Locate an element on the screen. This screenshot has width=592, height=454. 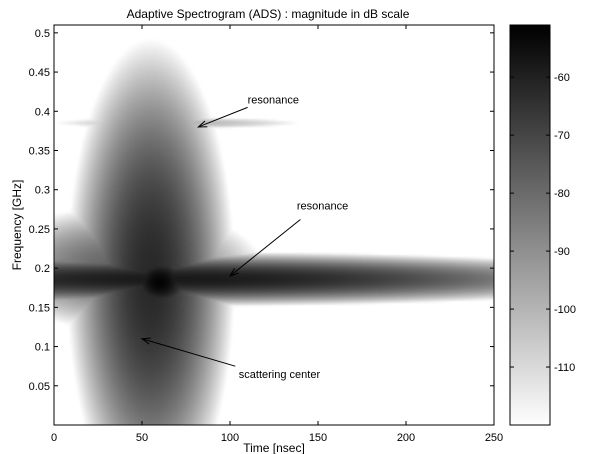
y-tick-label: 0.5 is located at coordinates (42, 34).